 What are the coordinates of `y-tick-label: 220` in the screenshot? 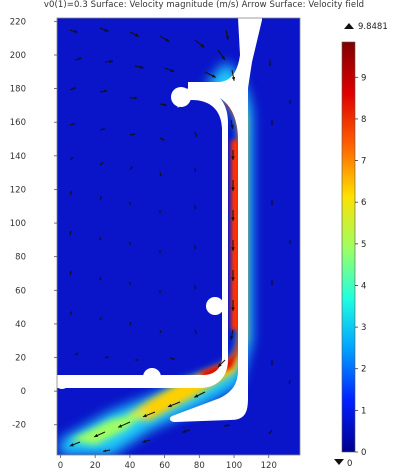 It's located at (18, 22).